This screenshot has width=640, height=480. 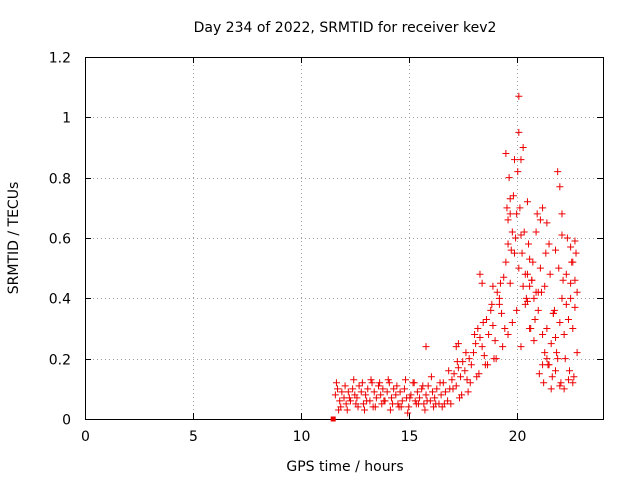 I want to click on y-tick-label: 0, so click(x=66, y=421).